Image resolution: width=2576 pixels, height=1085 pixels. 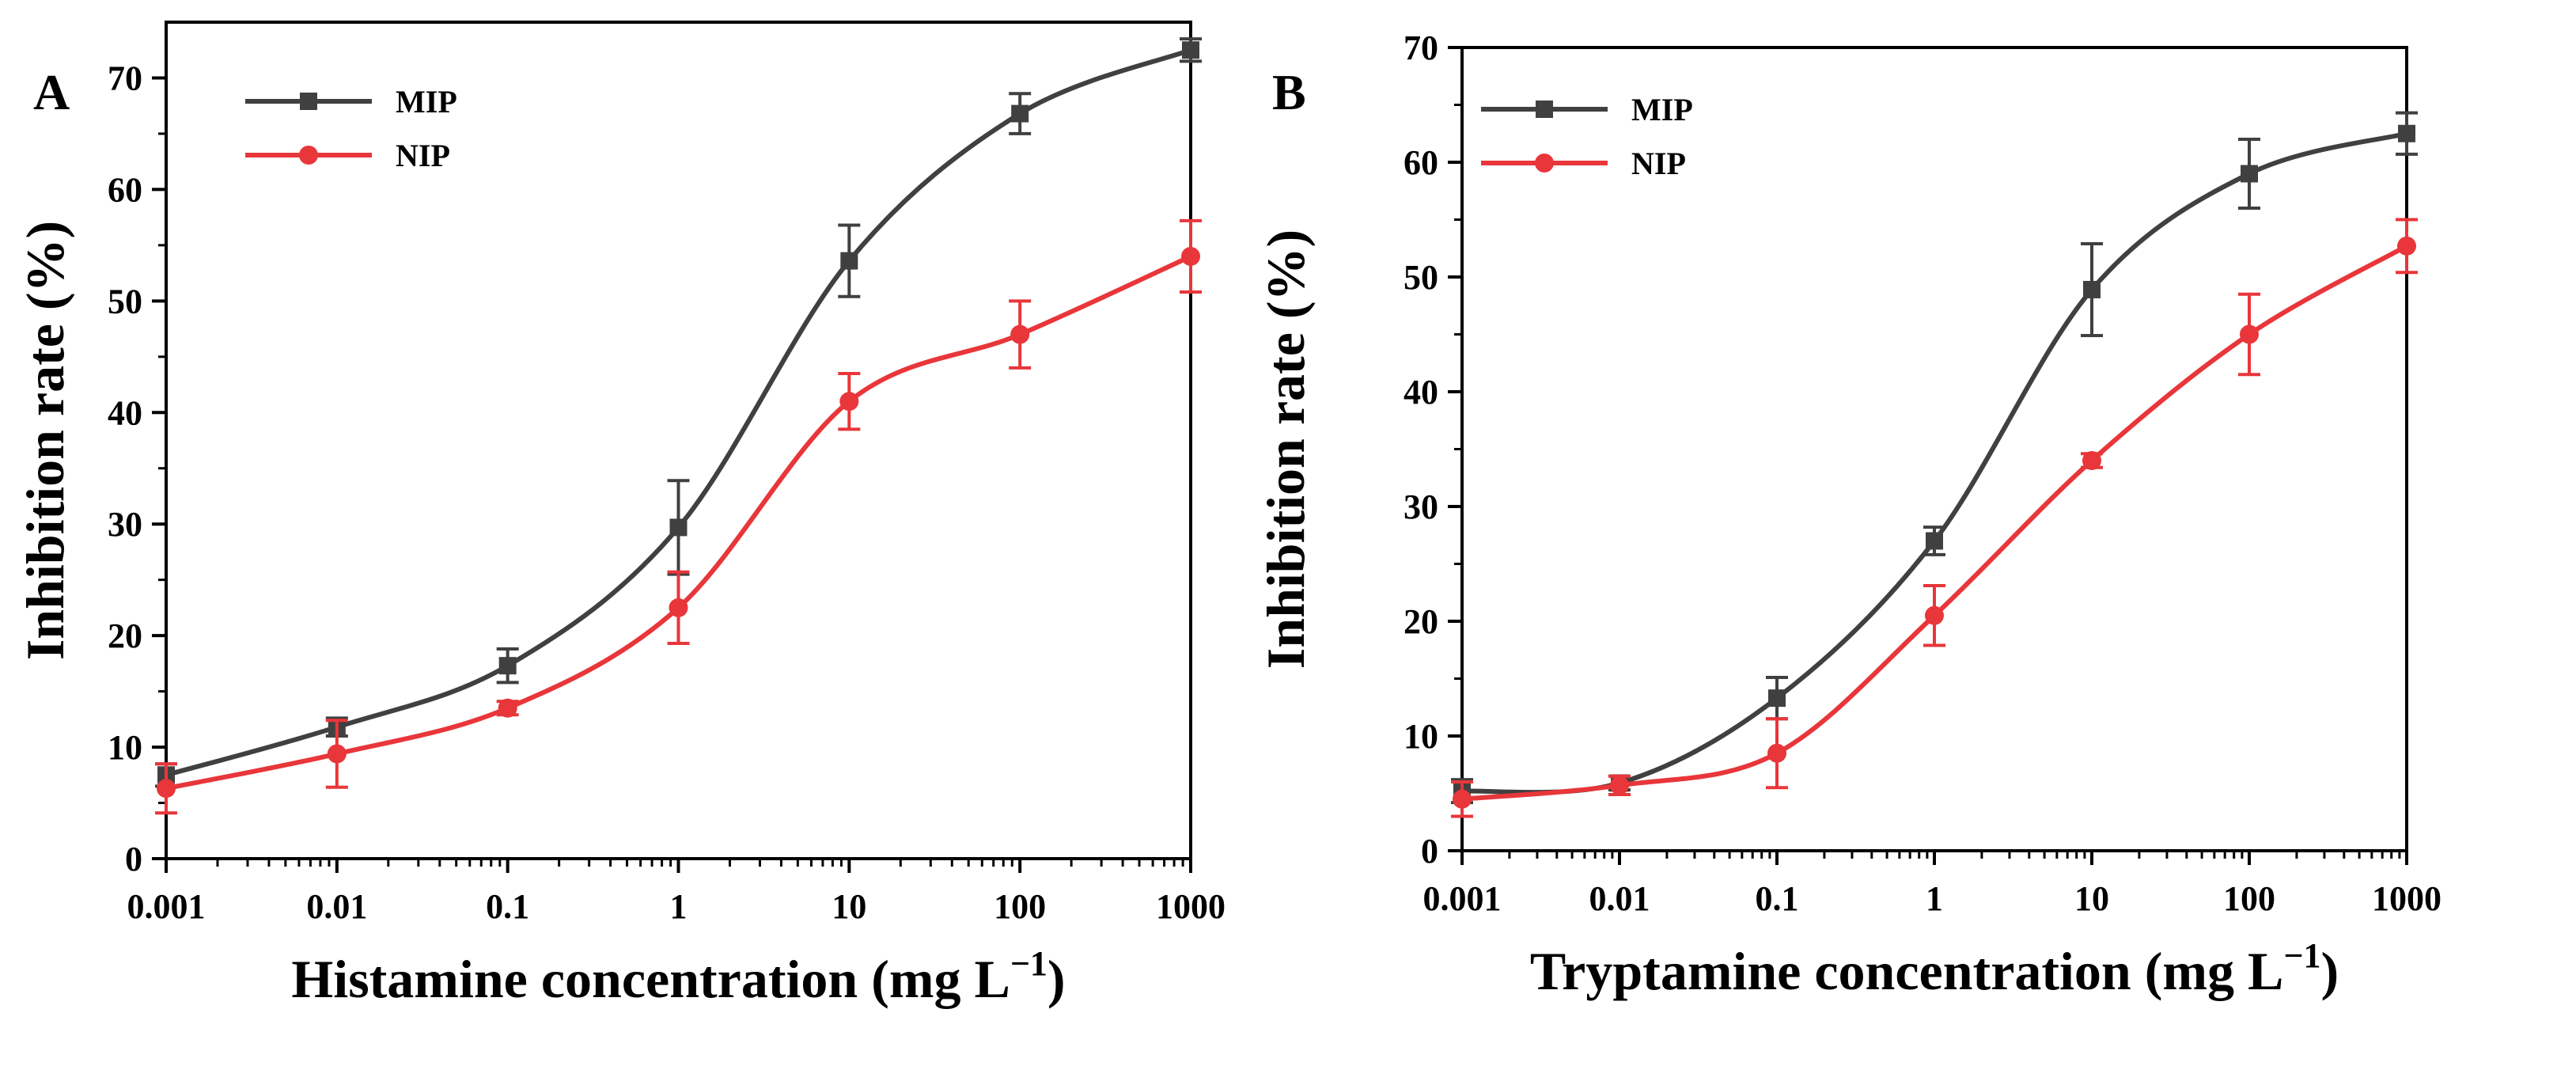 What do you see at coordinates (678, 976) in the screenshot?
I see `x-axis-title-a: Histamine concentration (mg L−1)` at bounding box center [678, 976].